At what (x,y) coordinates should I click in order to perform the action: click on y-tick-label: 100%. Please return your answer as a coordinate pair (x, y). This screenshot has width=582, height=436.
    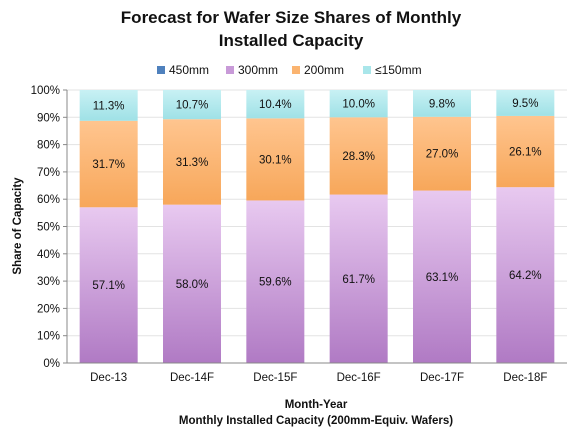
    Looking at the image, I should click on (45, 91).